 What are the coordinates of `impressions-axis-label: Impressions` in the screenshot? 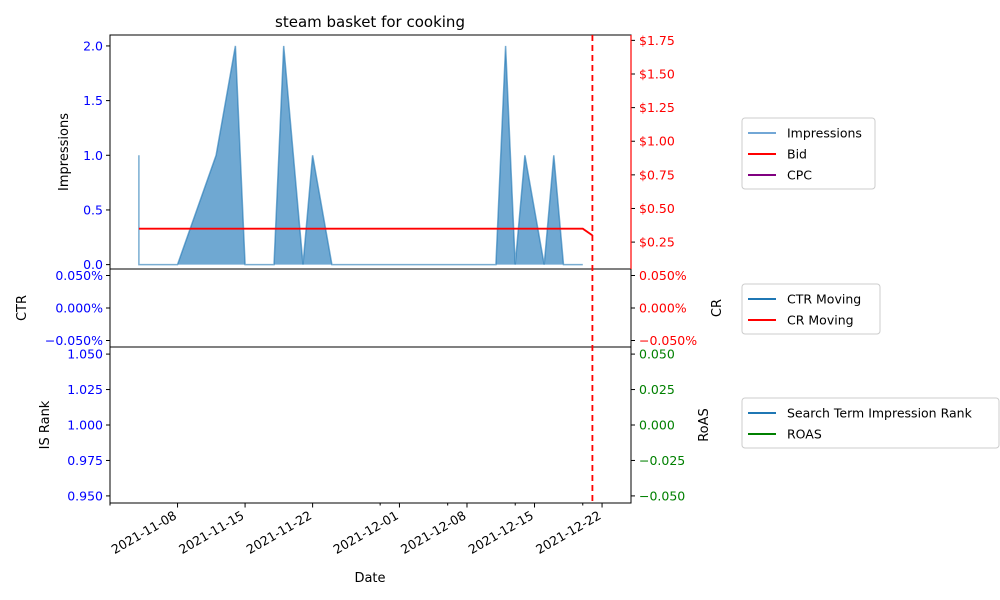 It's located at (64, 152).